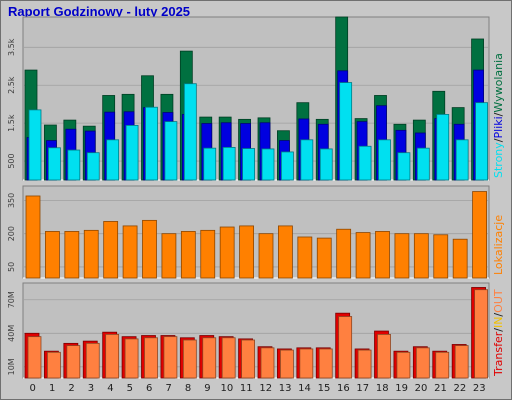  I want to click on side-label-lokalizacje: Lokalizacje, so click(498, 245).